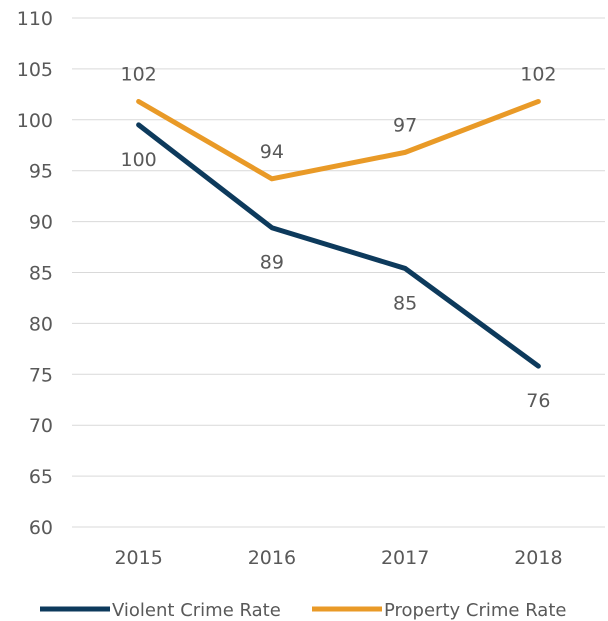  What do you see at coordinates (41, 274) in the screenshot?
I see `y-tick-label: 85` at bounding box center [41, 274].